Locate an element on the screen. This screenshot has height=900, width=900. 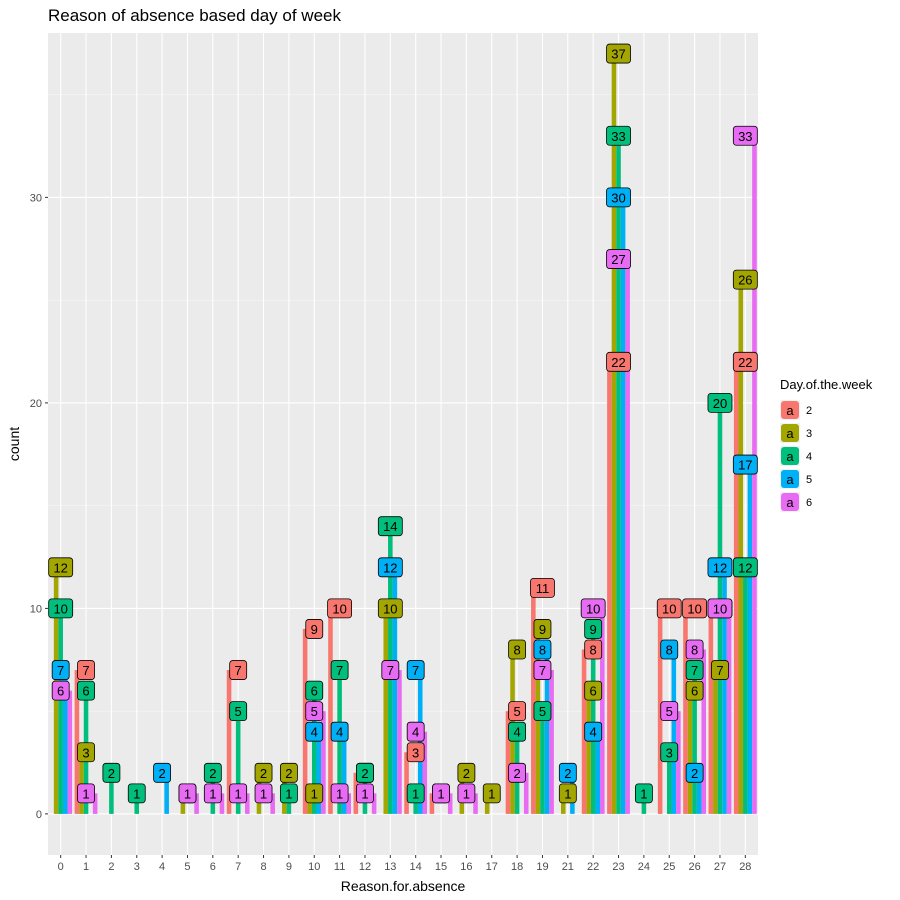
y-tick-label: 10 is located at coordinates (36, 609).